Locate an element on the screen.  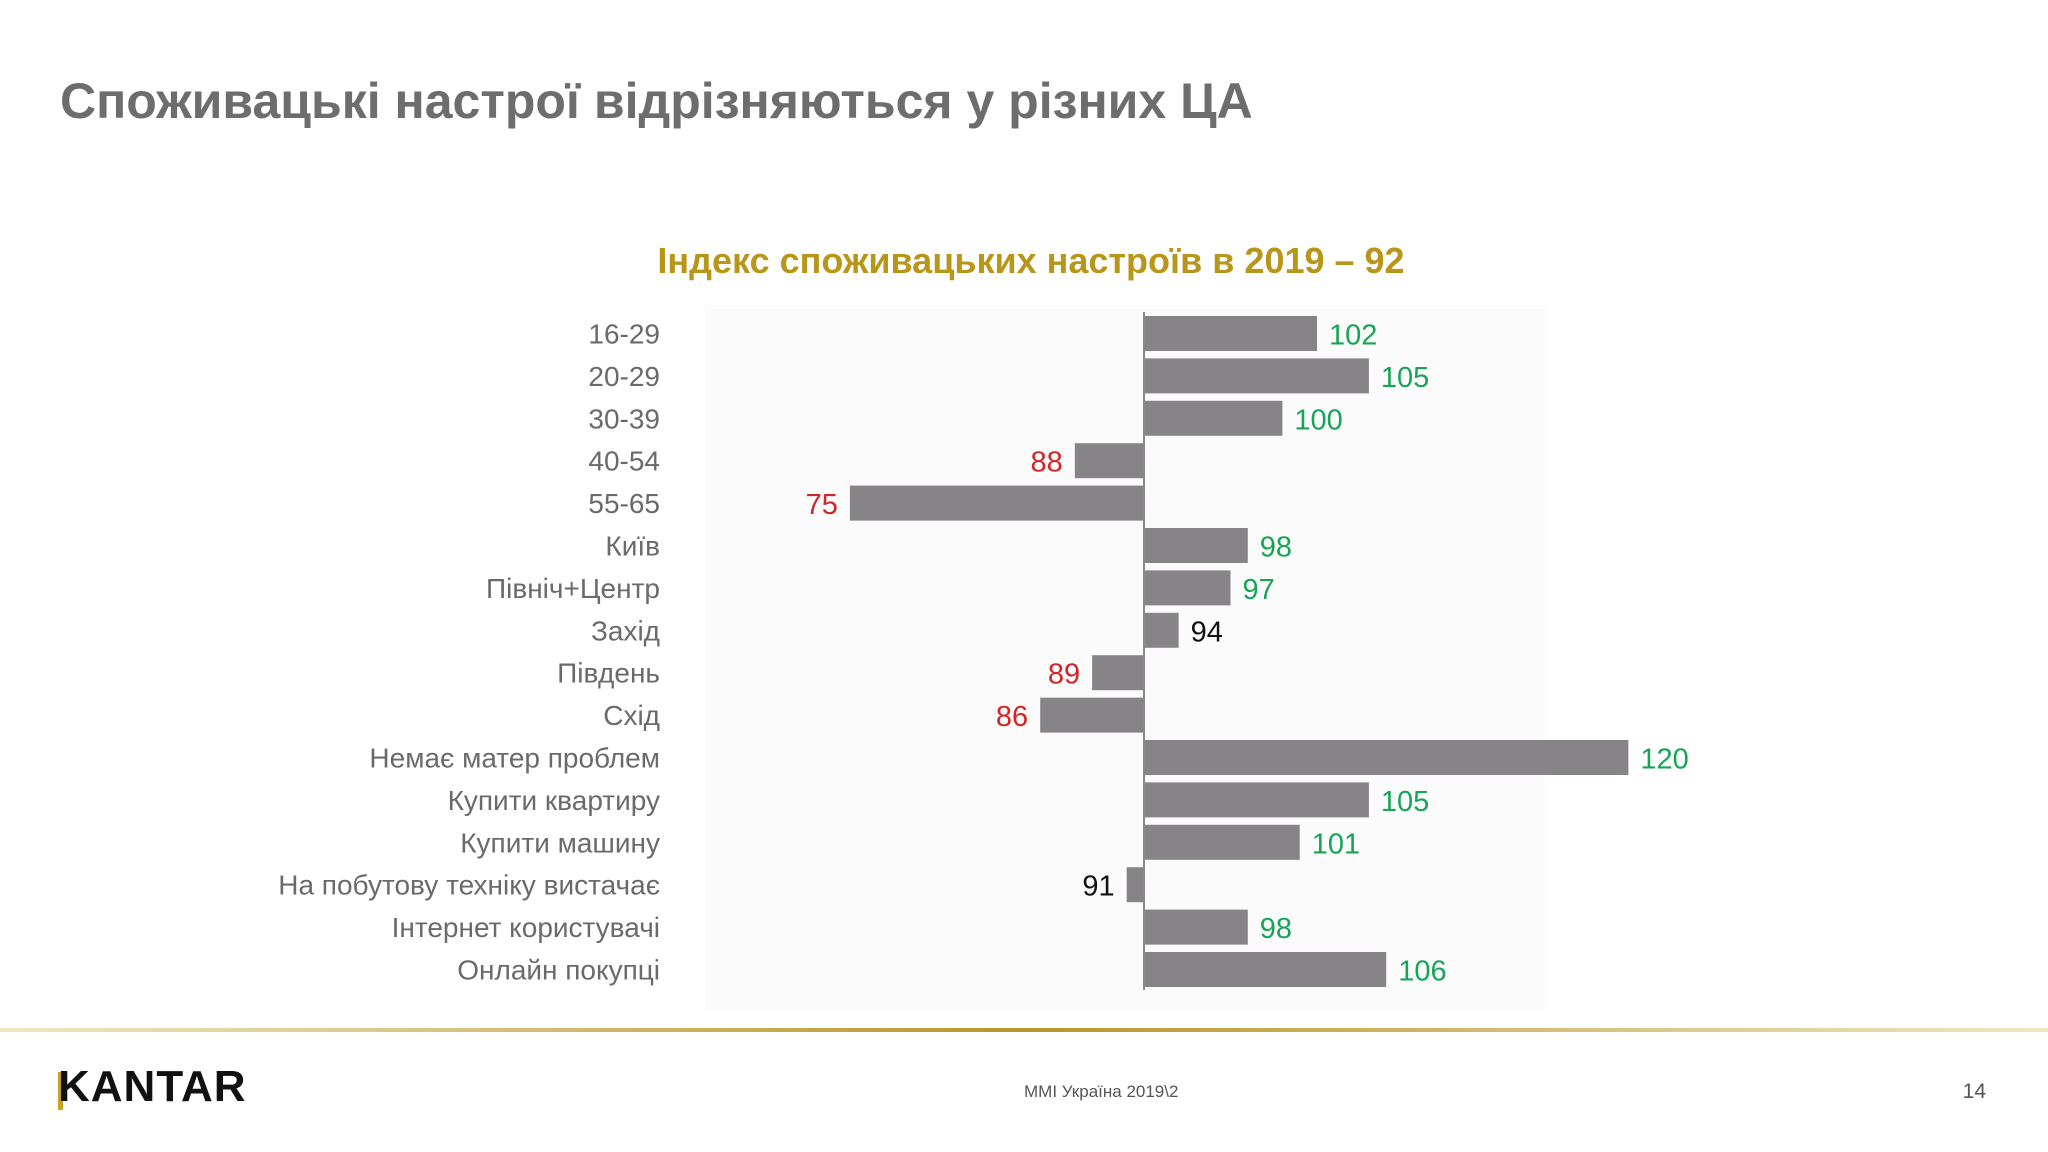
category-label: 30-39 is located at coordinates (624, 418).